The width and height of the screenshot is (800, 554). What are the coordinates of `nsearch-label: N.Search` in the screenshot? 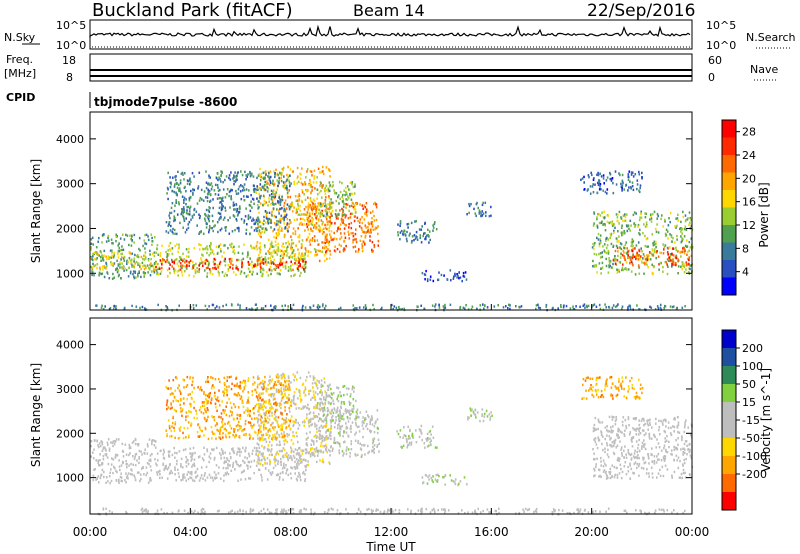 It's located at (771, 37).